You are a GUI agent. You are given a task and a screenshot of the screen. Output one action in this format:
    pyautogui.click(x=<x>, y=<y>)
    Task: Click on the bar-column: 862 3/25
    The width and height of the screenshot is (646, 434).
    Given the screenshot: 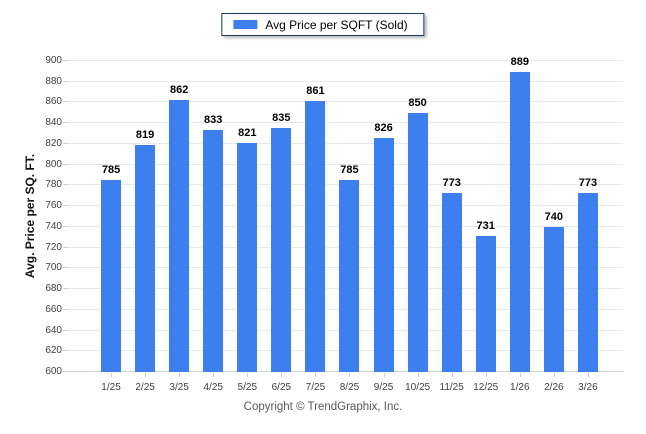 What is the action you would take?
    pyautogui.click(x=179, y=227)
    